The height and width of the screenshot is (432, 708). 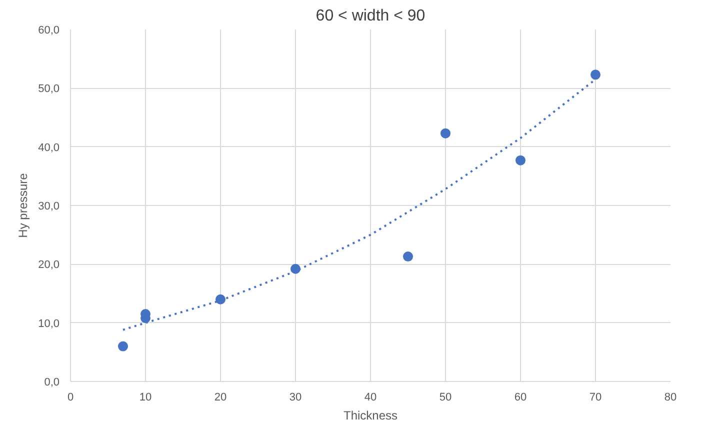 I want to click on y-tick-label: 20,0, so click(x=49, y=265).